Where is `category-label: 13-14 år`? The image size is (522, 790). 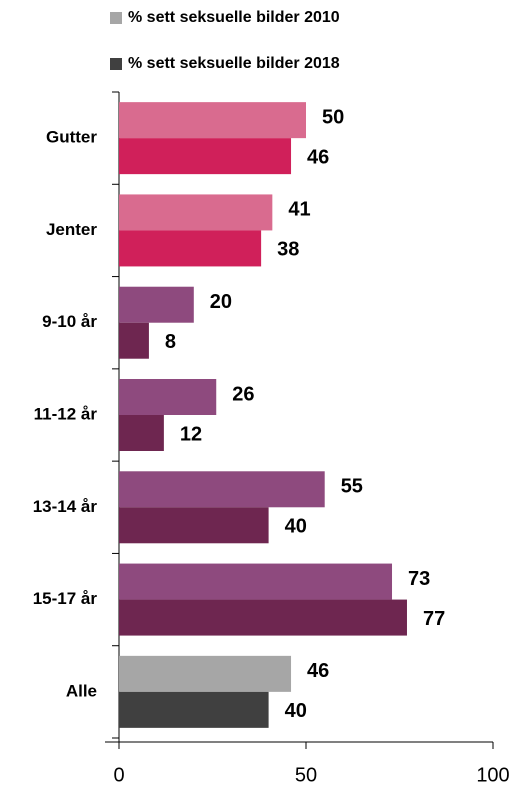
category-label: 13-14 år is located at coordinates (65, 506).